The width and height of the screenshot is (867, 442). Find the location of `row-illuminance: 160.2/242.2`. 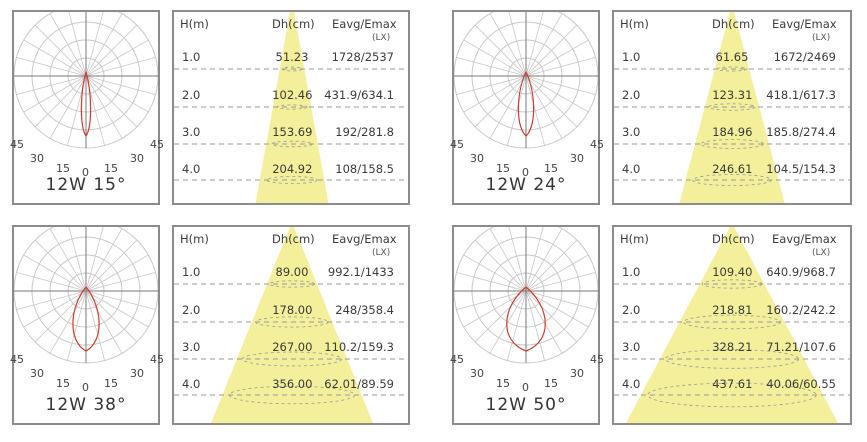

row-illuminance: 160.2/242.2 is located at coordinates (801, 310).